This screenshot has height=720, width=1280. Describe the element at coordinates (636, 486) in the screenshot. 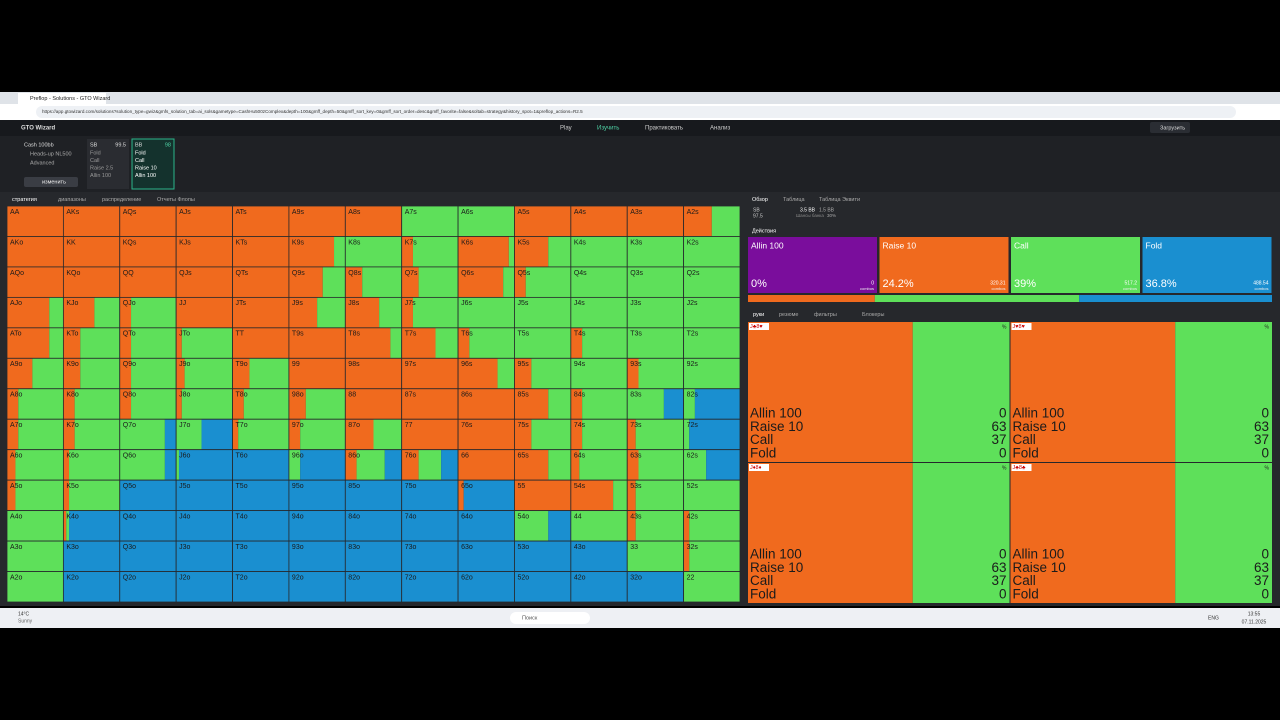

I see `hand-label: 53s` at that location.